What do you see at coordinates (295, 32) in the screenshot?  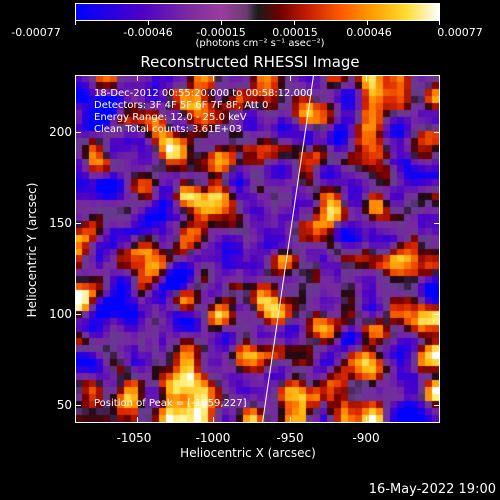 I see `colorbar-tick-label: 0.00015` at bounding box center [295, 32].